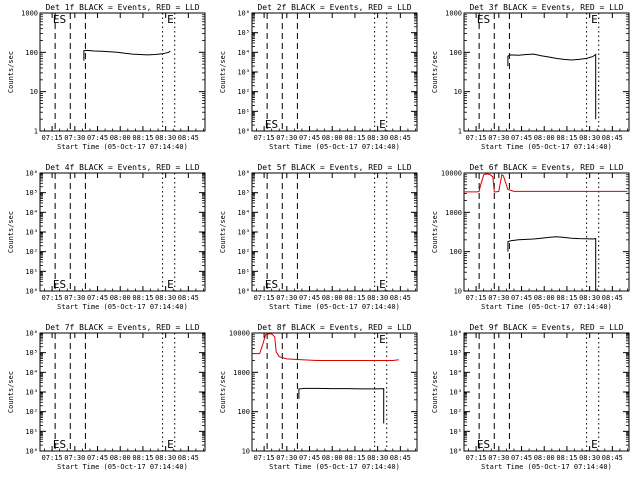 Image resolution: width=640 pixels, height=480 pixels. I want to click on panel-title: Det 9f BLACK = Events, RED = LLD, so click(546, 327).